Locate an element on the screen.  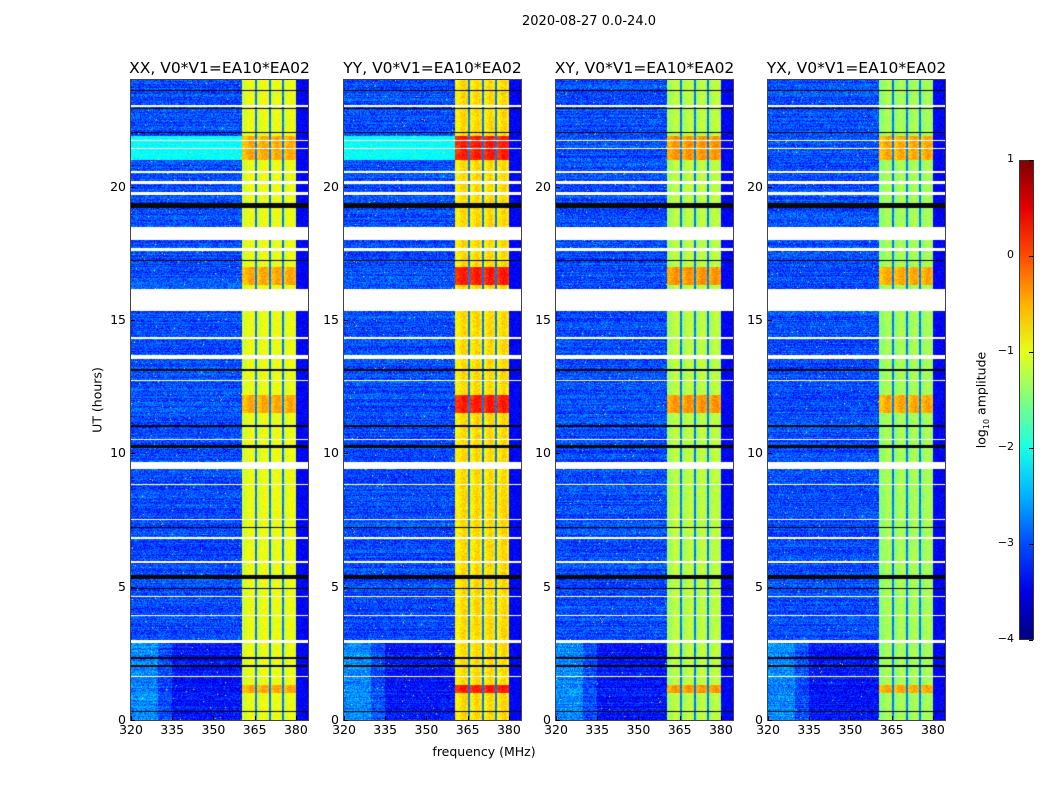
colorbar-tick-label: −4 is located at coordinates (1005, 638).